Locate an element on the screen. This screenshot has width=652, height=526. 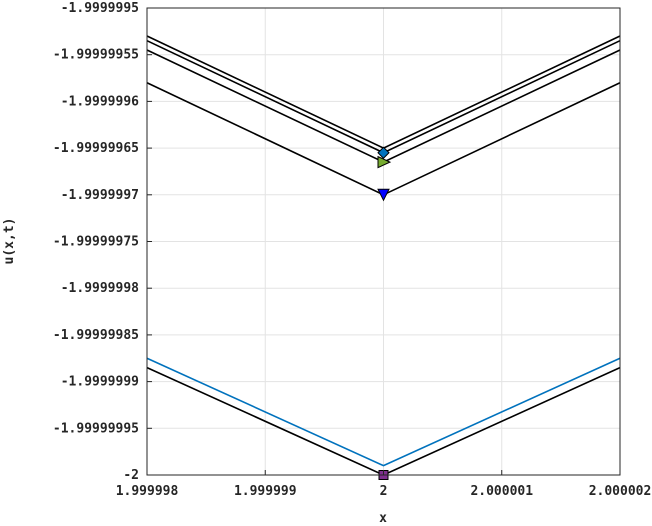
y-tick-label: -1.9999997 is located at coordinates (100, 195).